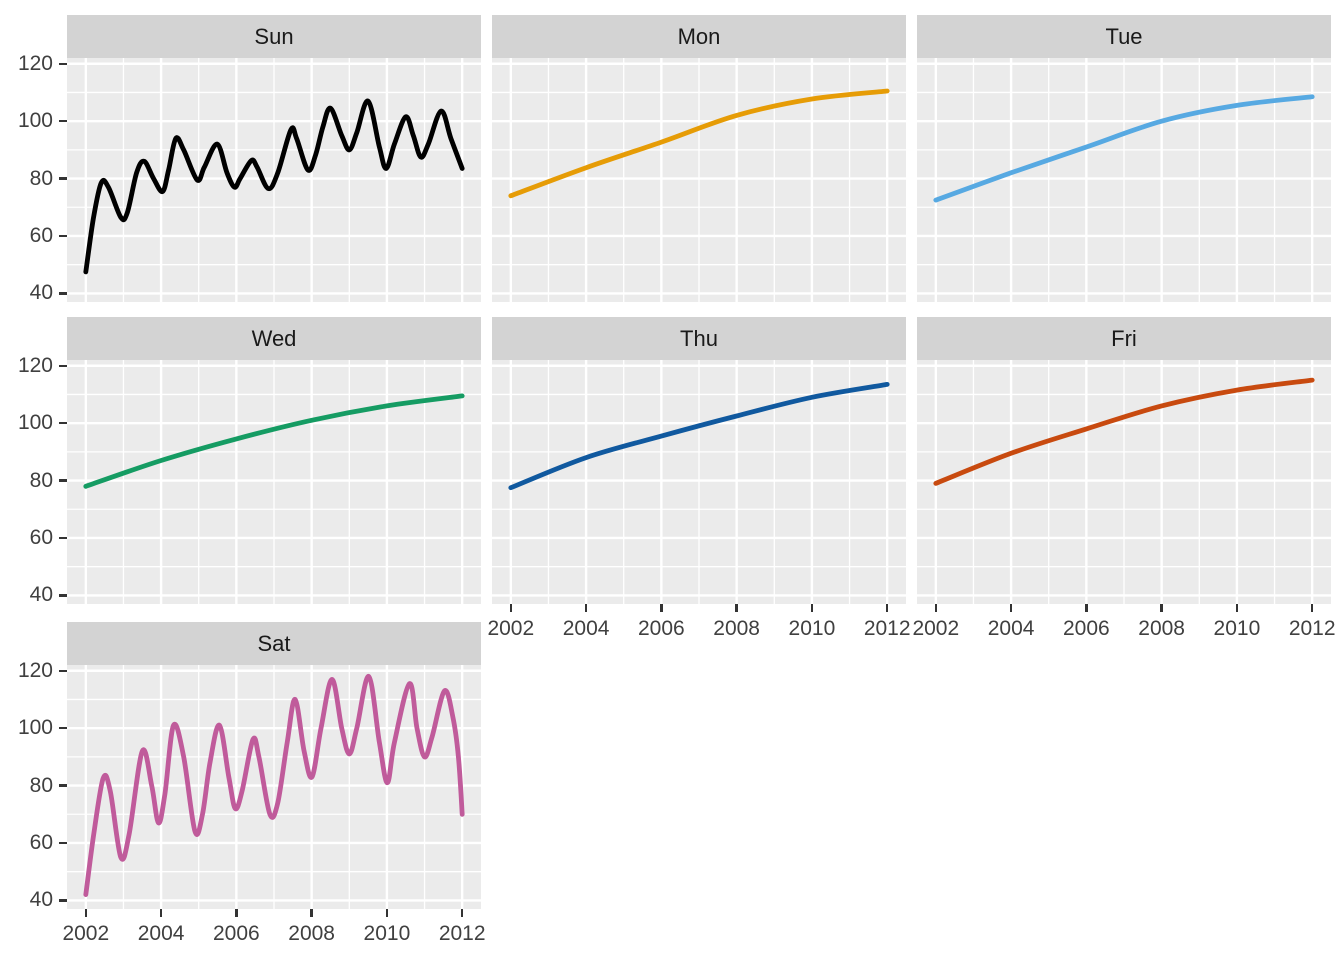 This screenshot has width=1344, height=960. I want to click on facet-panel-tue, so click(1124, 180).